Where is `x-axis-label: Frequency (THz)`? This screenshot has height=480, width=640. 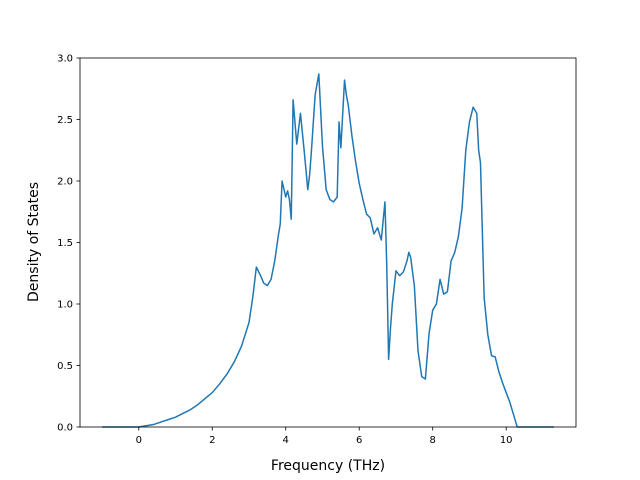 x-axis-label: Frequency (THz) is located at coordinates (328, 466).